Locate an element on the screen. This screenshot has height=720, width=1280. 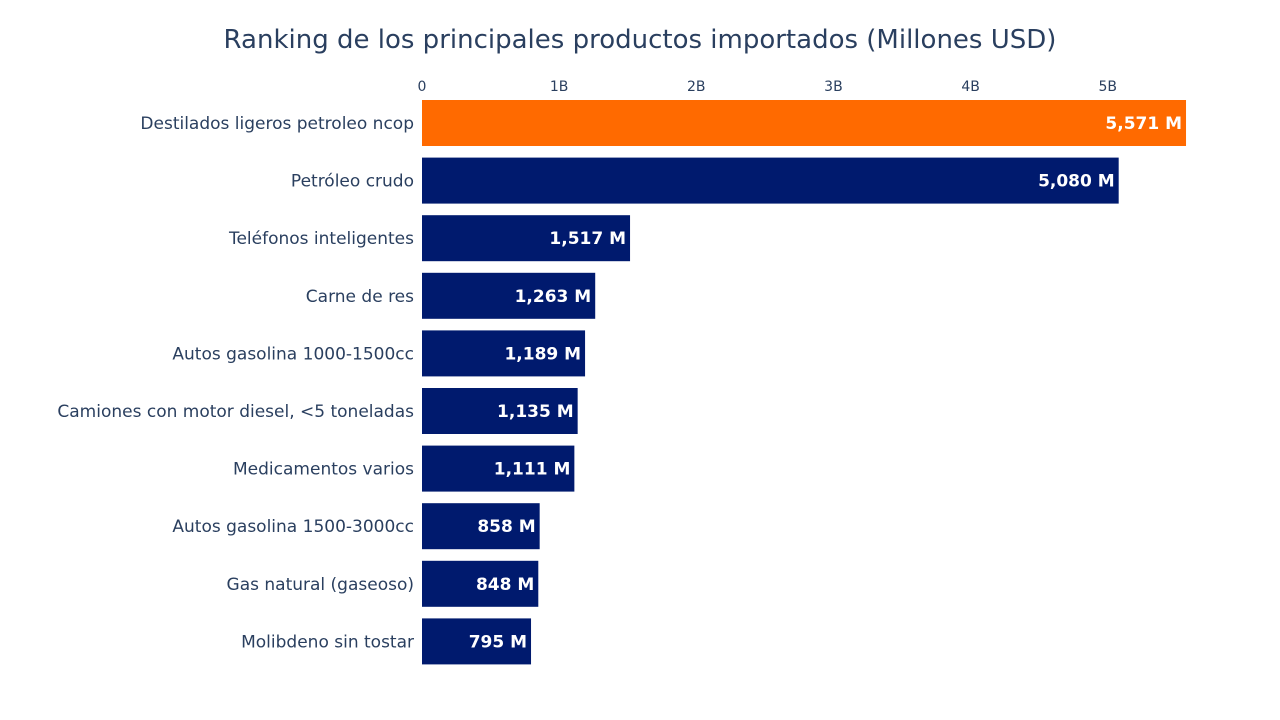
bar-value-label: 795 M is located at coordinates (498, 642).